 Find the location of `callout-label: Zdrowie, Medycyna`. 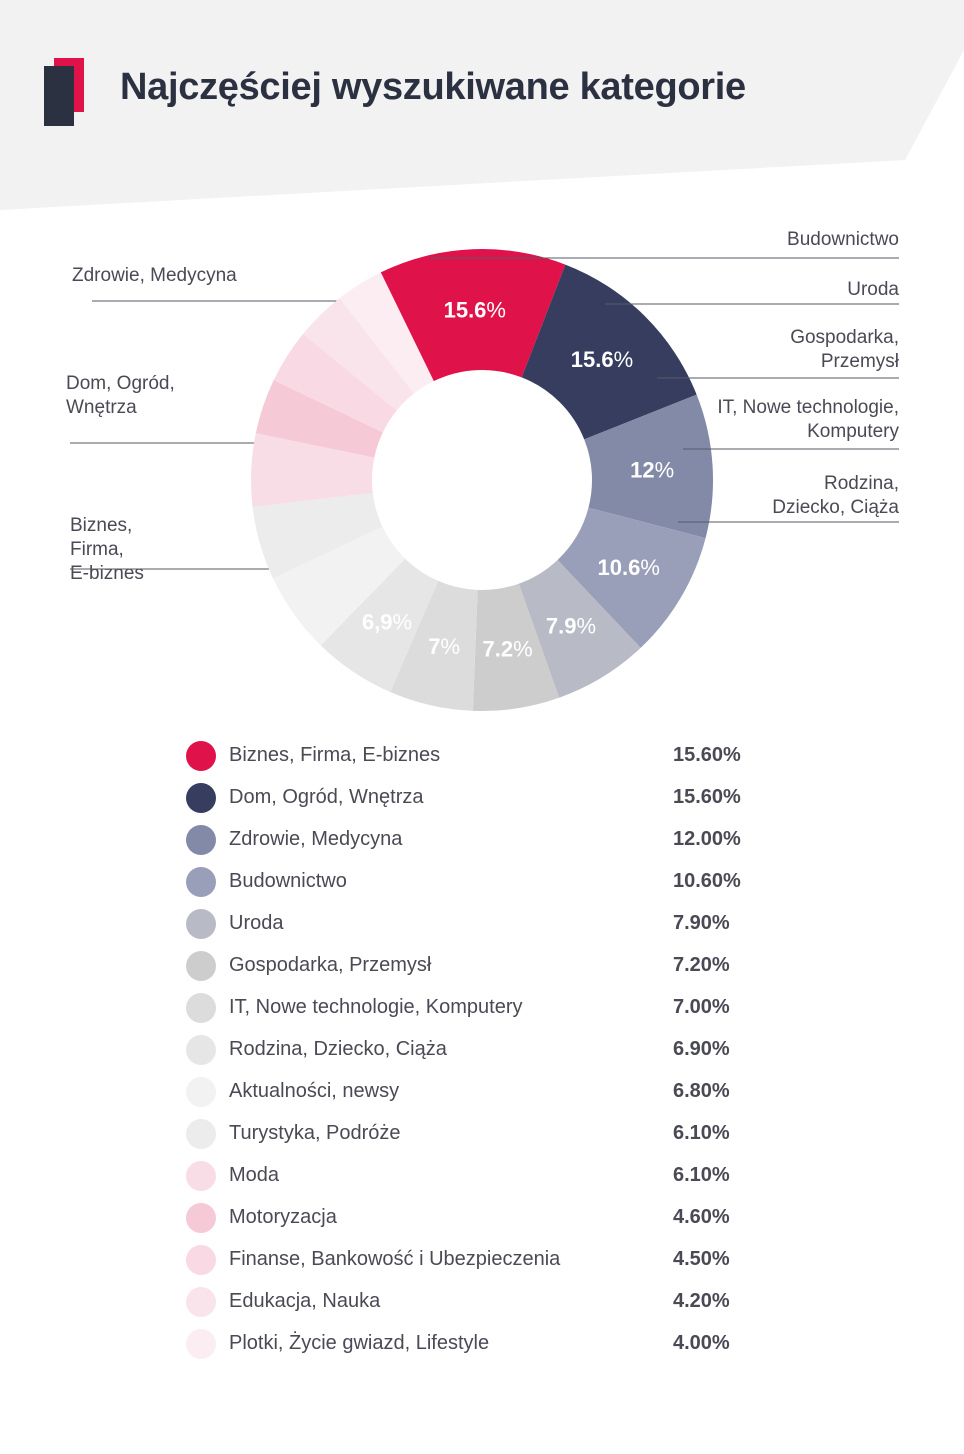

callout-label: Zdrowie, Medycyna is located at coordinates (154, 275).